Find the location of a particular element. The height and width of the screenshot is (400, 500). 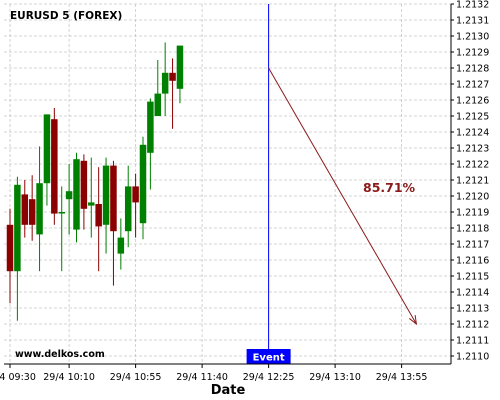

event-badge is located at coordinates (268, 356).